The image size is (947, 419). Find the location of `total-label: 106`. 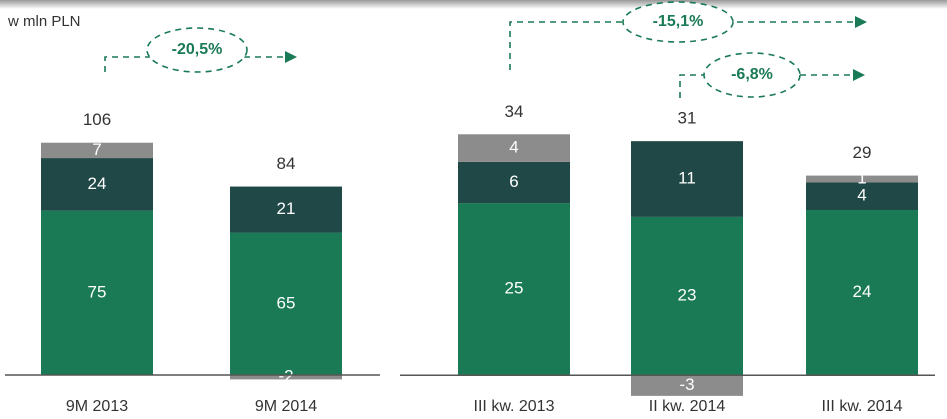

total-label: 106 is located at coordinates (97, 119).